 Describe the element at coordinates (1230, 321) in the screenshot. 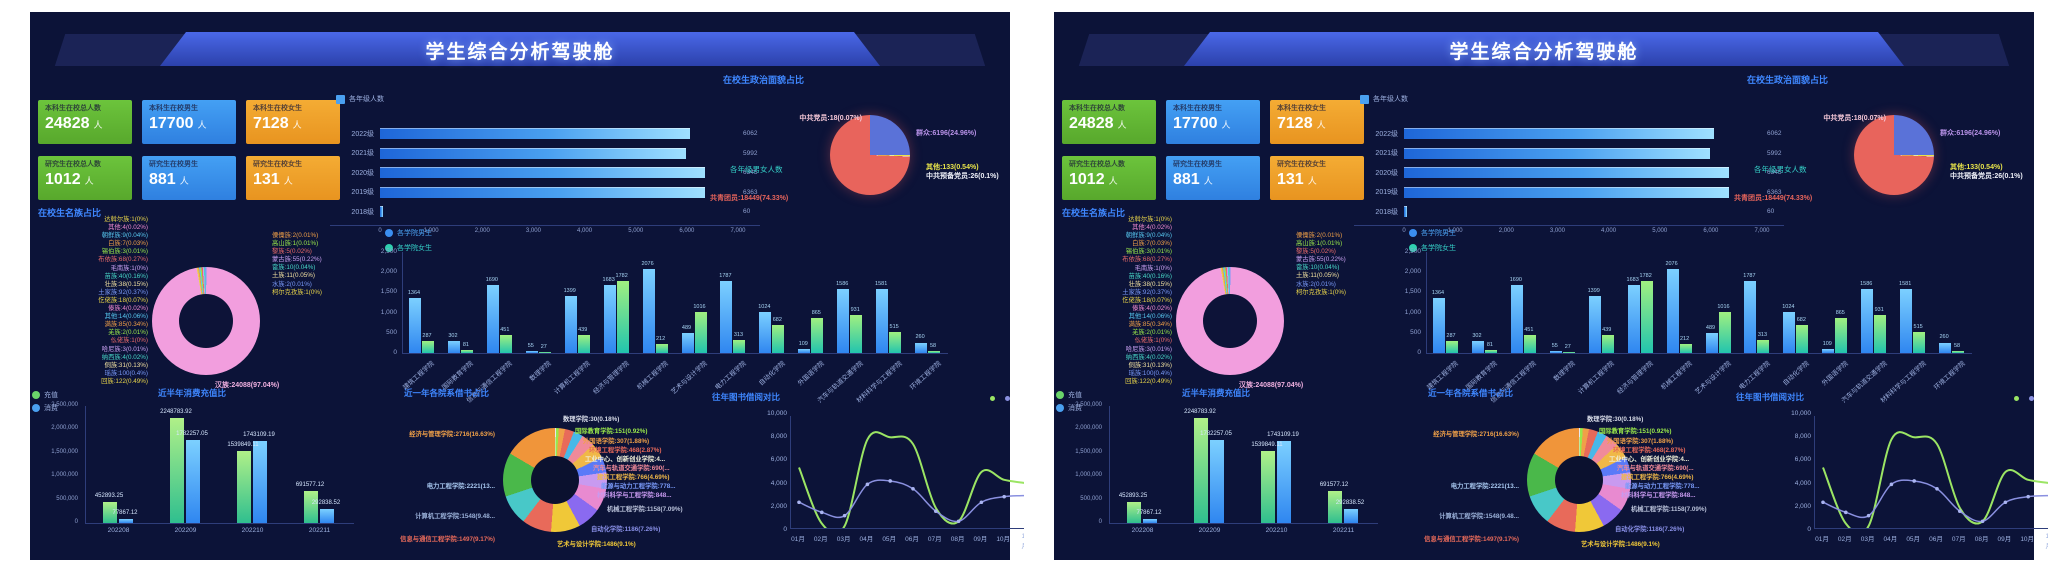

I see `ethnicity-donut-ring` at that location.